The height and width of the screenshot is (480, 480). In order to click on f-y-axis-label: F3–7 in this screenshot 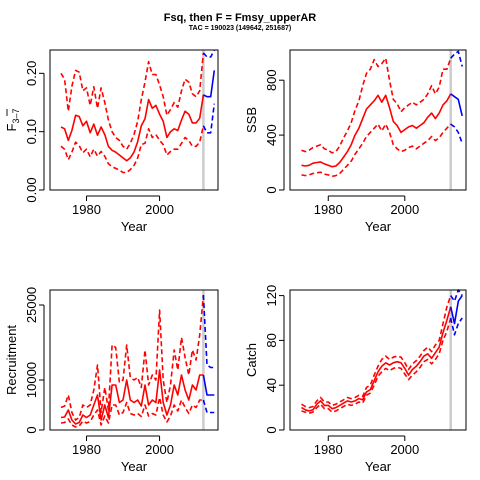, I will do `click(12, 120)`.